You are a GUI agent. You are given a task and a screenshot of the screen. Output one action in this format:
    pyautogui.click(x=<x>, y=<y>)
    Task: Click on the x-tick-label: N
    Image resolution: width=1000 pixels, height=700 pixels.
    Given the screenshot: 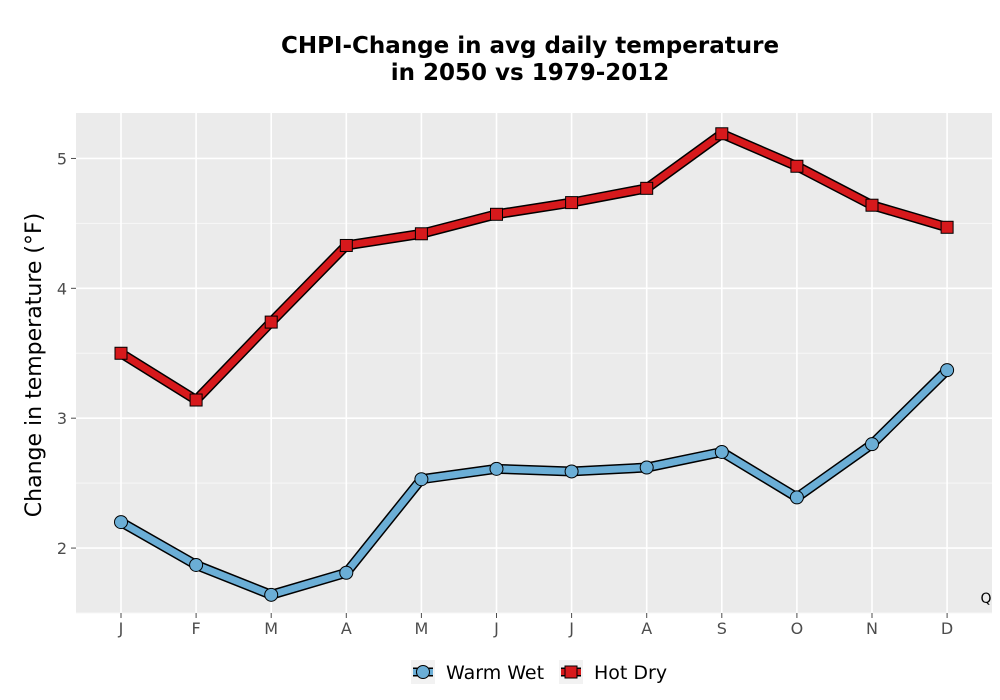 What is the action you would take?
    pyautogui.click(x=872, y=628)
    